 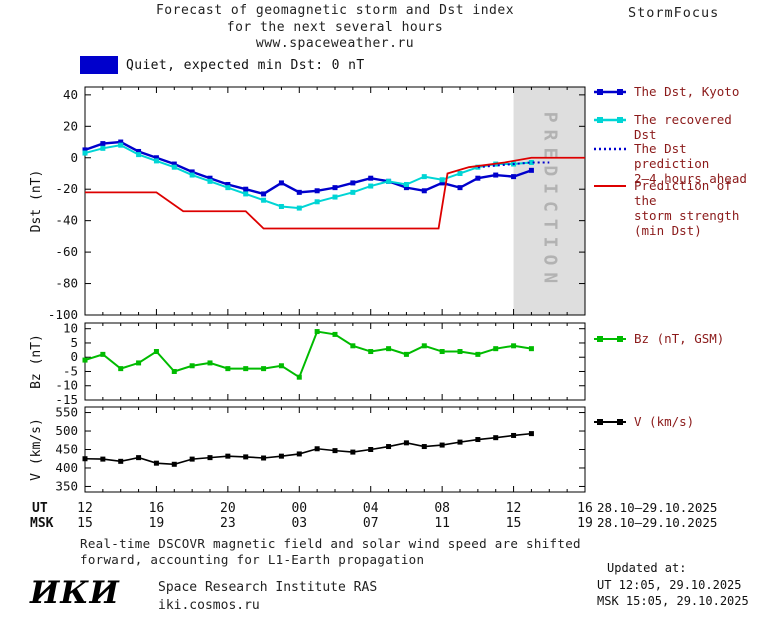 What do you see at coordinates (63, 314) in the screenshot?
I see `svg-text: -100` at bounding box center [63, 314].